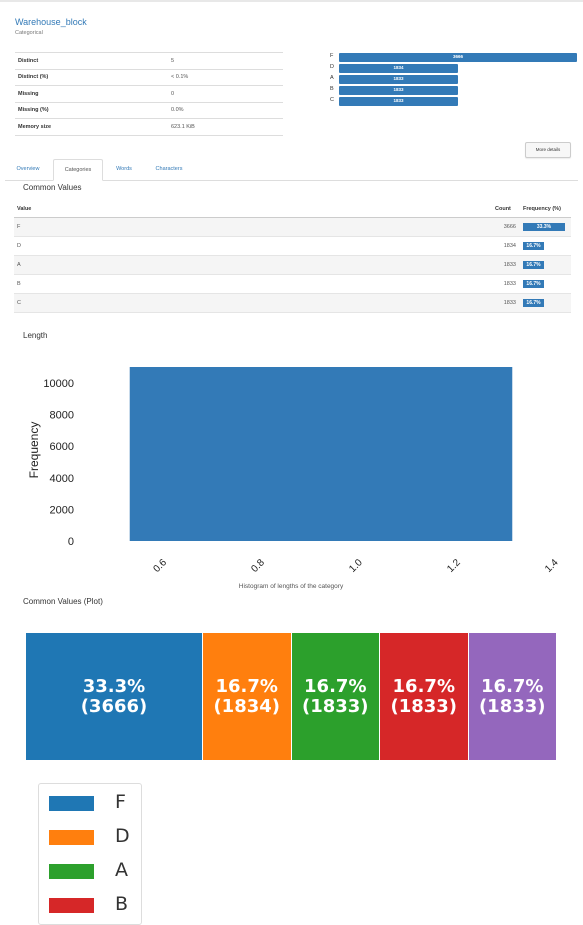 Image resolution: width=583 pixels, height=925 pixels. Describe the element at coordinates (122, 836) in the screenshot. I see `legend-label: D` at that location.